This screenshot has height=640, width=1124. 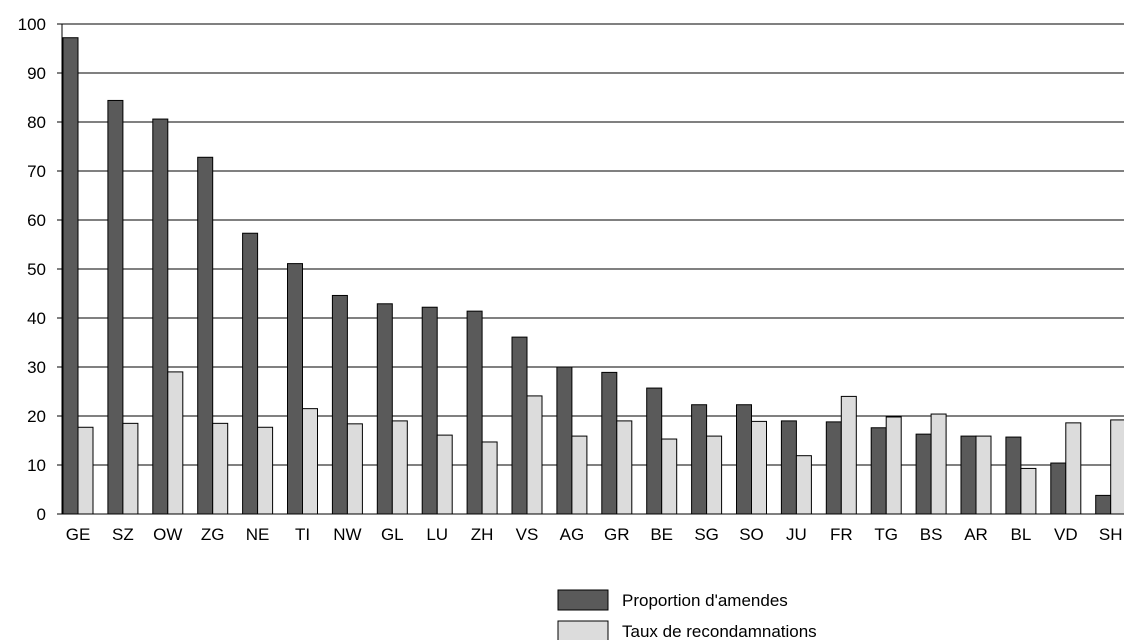 I want to click on legend-label-recondamnations: Taux de recondamnations, so click(x=719, y=631).